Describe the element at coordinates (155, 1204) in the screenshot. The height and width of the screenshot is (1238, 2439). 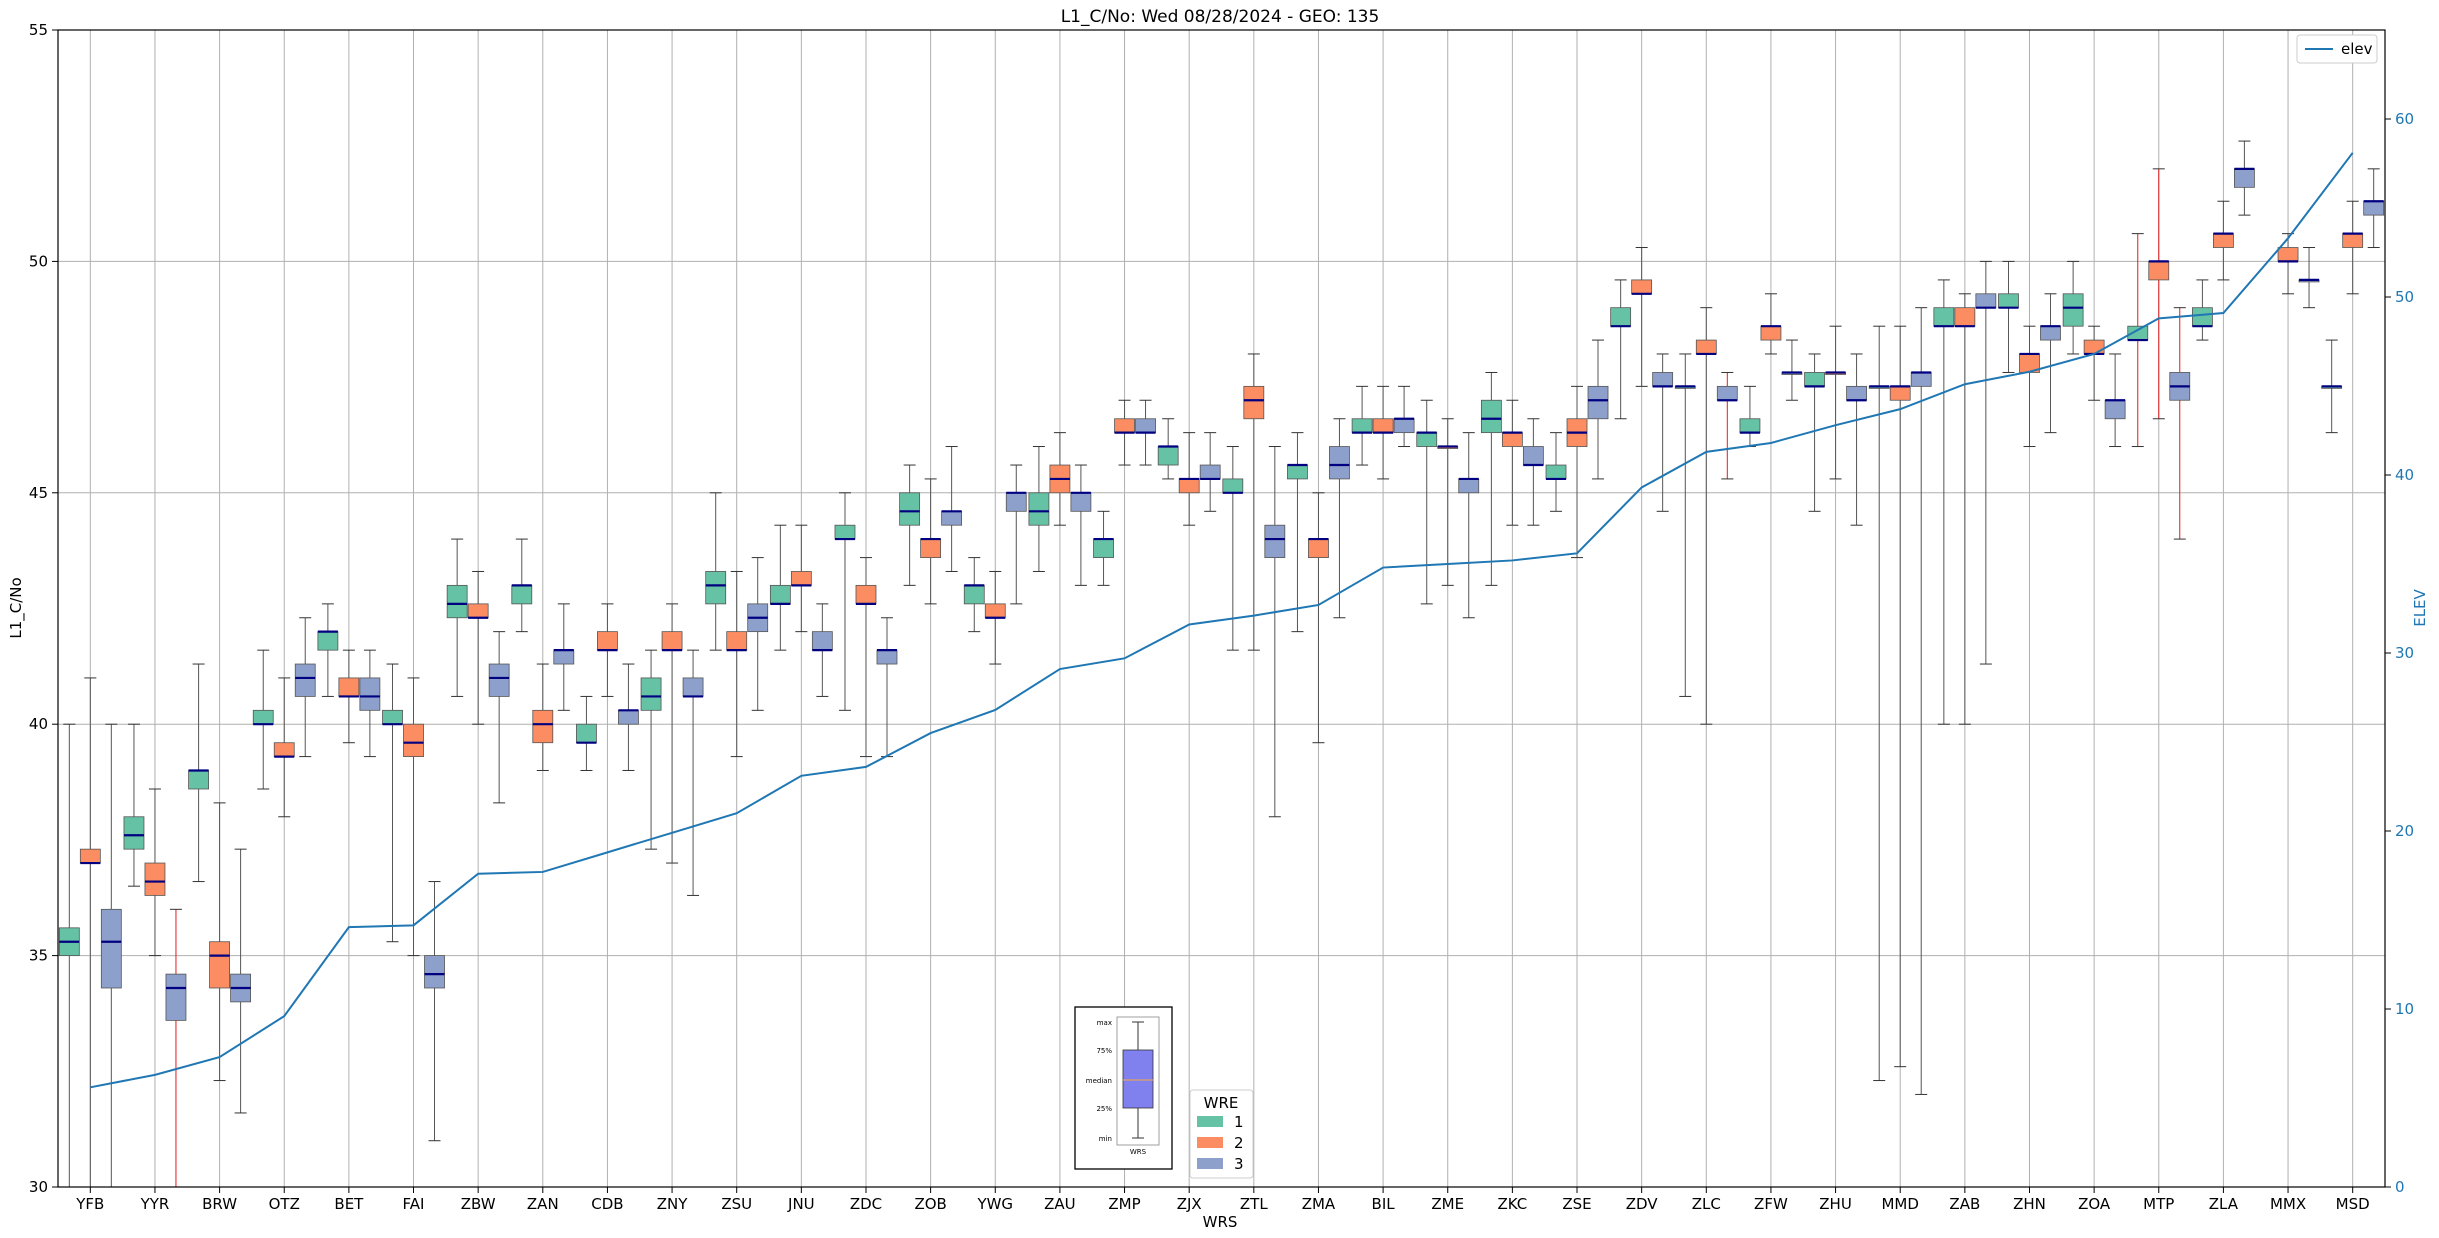
I see `x-tick-label: YYR` at that location.